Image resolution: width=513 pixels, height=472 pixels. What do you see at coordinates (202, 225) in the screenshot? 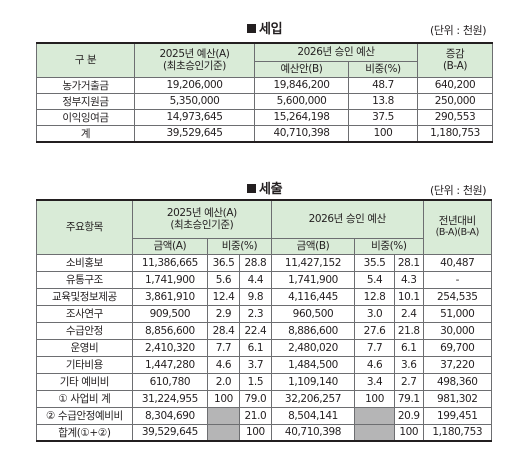
I see `expenditure-header-budget2025-line2: (최초승인기준)` at bounding box center [202, 225].